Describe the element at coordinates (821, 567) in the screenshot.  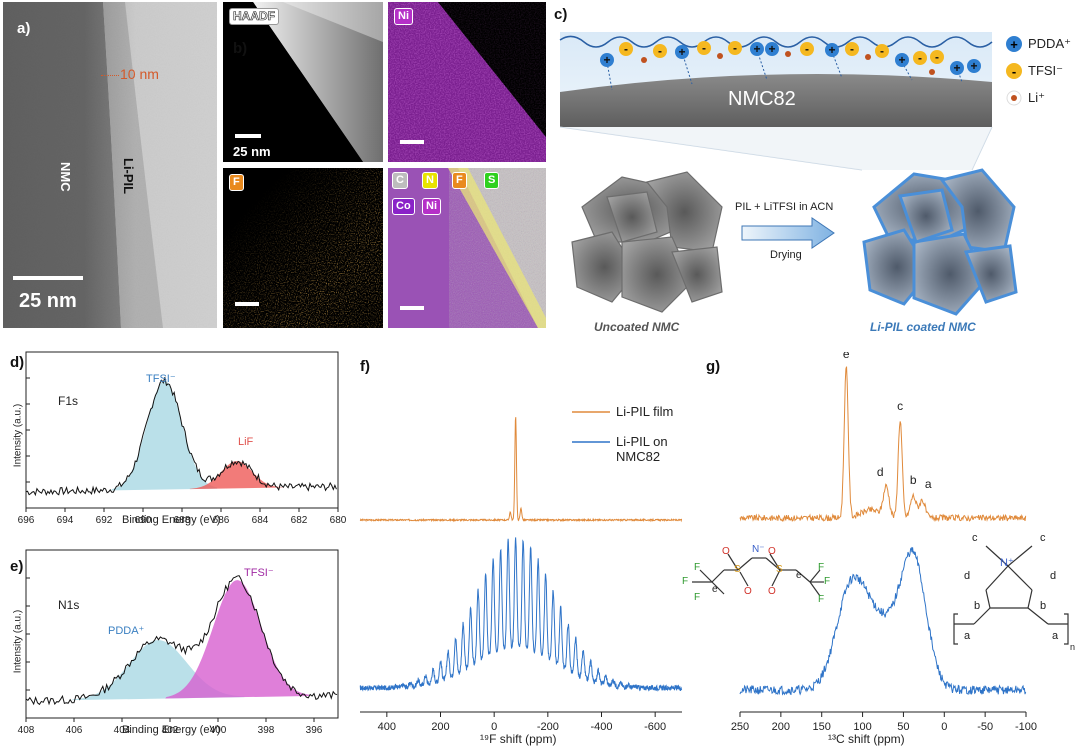
I see `tfsi-f5-label: F` at that location.